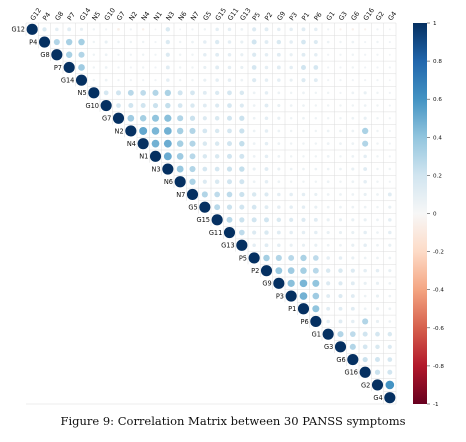 This screenshot has width=466, height=442. What do you see at coordinates (96, 16) in the screenshot?
I see `column-label: N5` at bounding box center [96, 16].